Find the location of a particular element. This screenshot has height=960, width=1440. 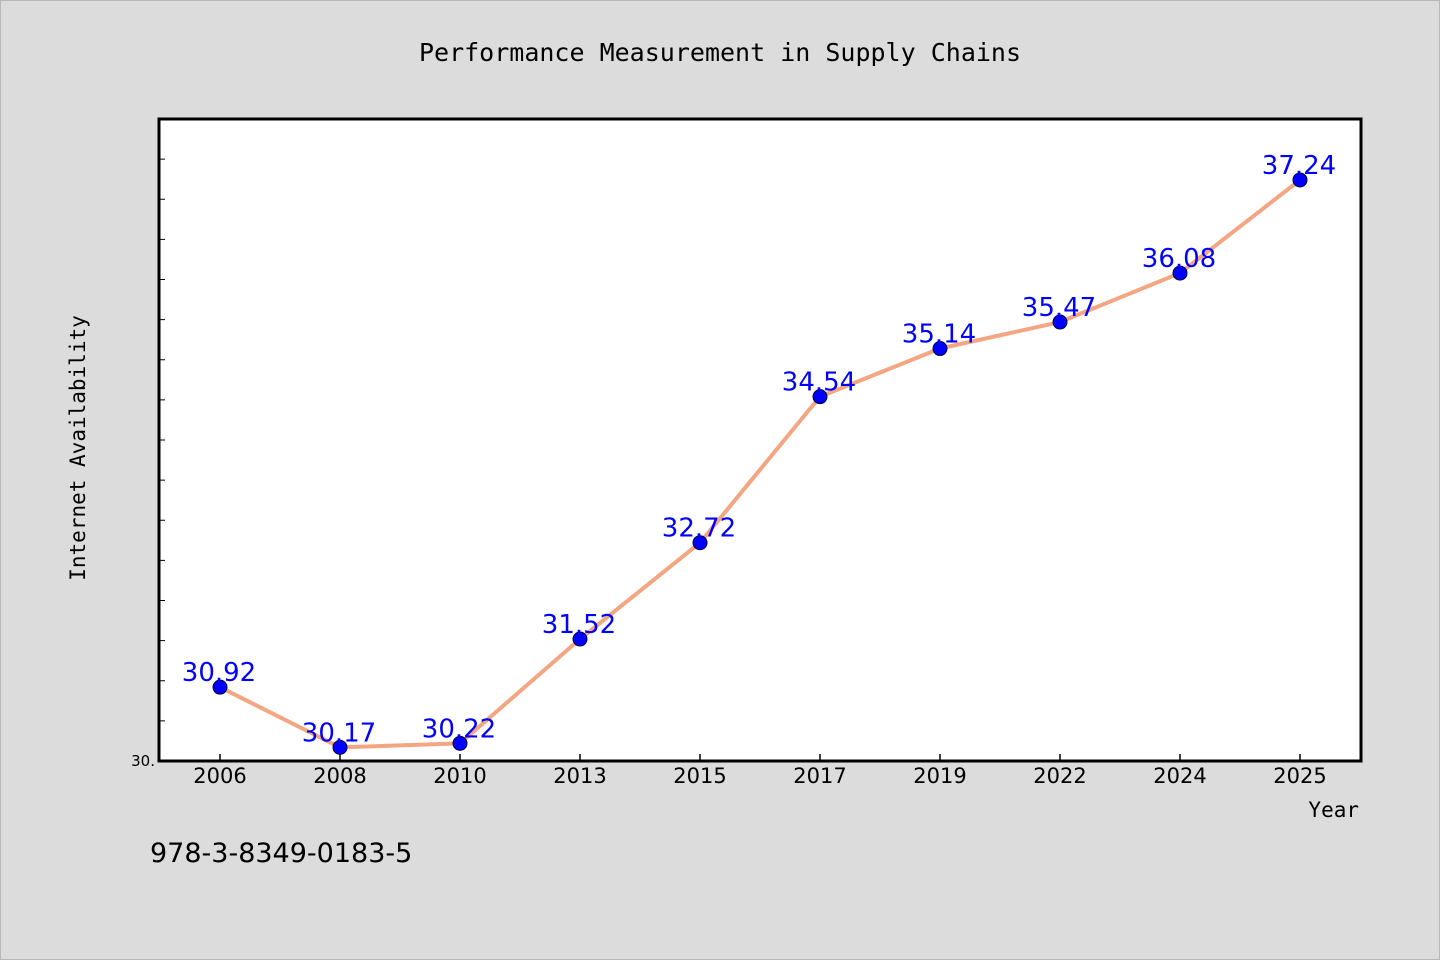

data-label: 35.47 is located at coordinates (1059, 308).